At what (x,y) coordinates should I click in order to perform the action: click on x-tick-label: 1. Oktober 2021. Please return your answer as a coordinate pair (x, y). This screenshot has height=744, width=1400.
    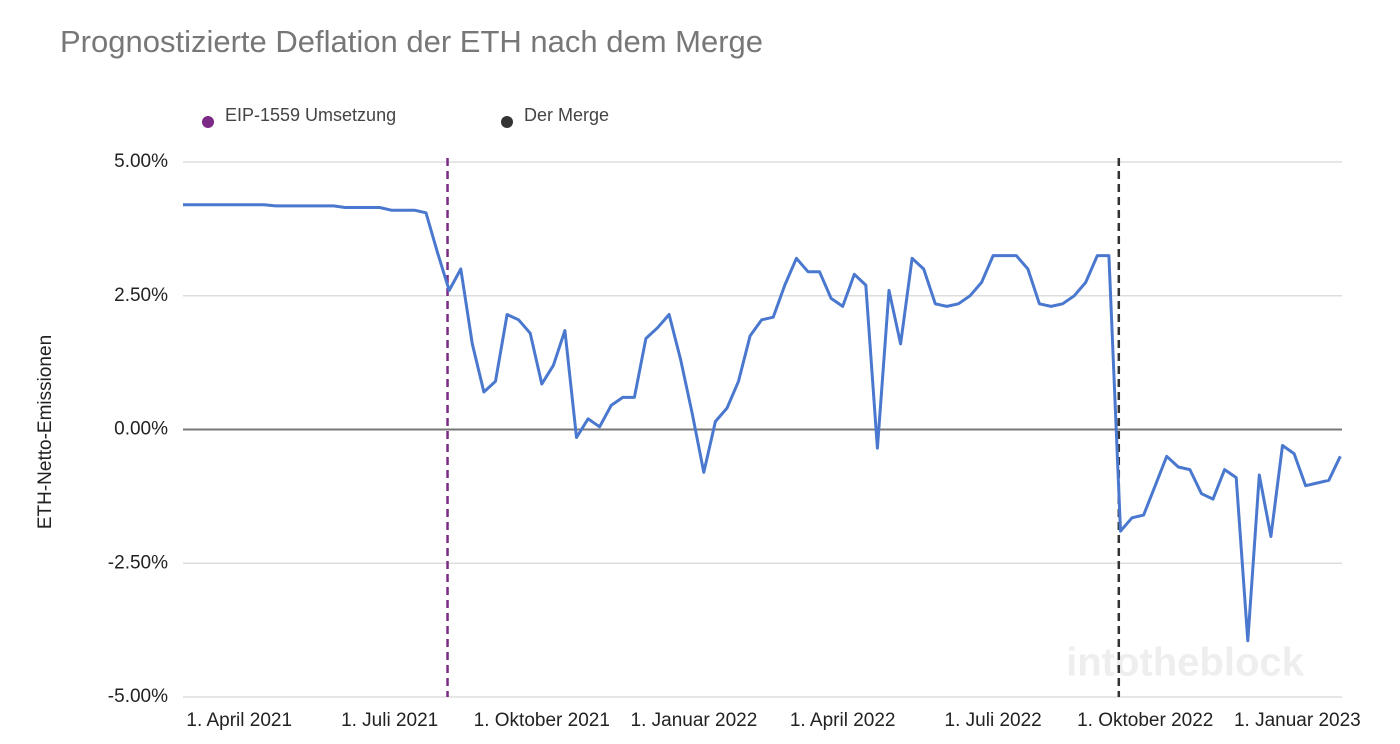
    Looking at the image, I should click on (542, 720).